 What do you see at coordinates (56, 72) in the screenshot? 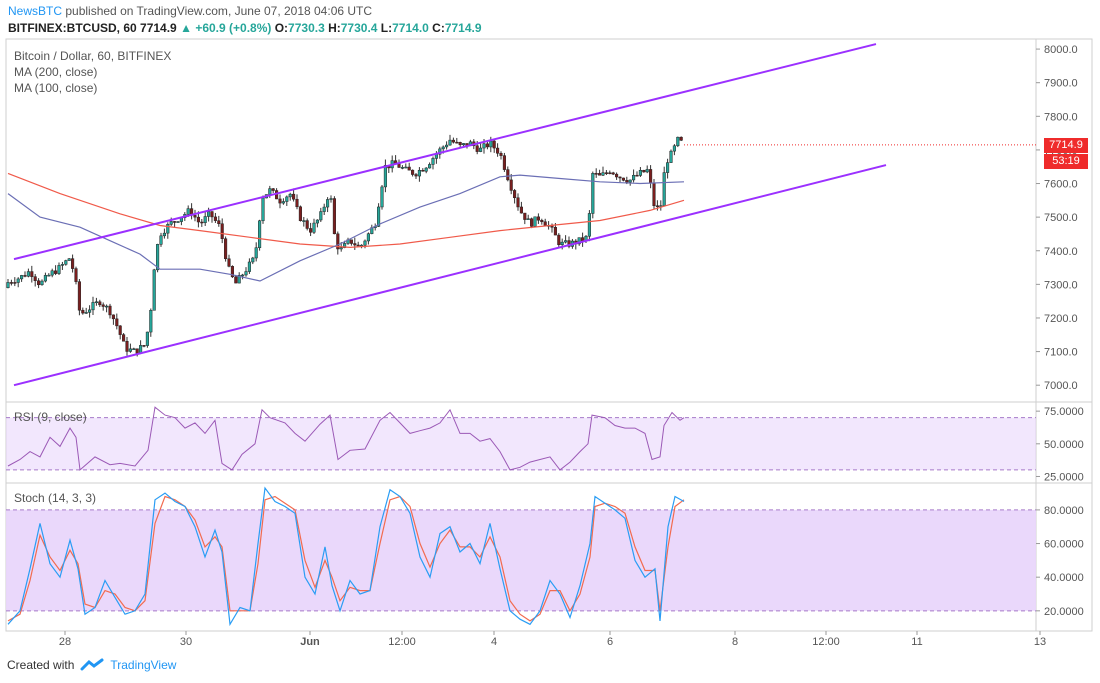
I see `legend-ma200: MA (200, close)` at bounding box center [56, 72].